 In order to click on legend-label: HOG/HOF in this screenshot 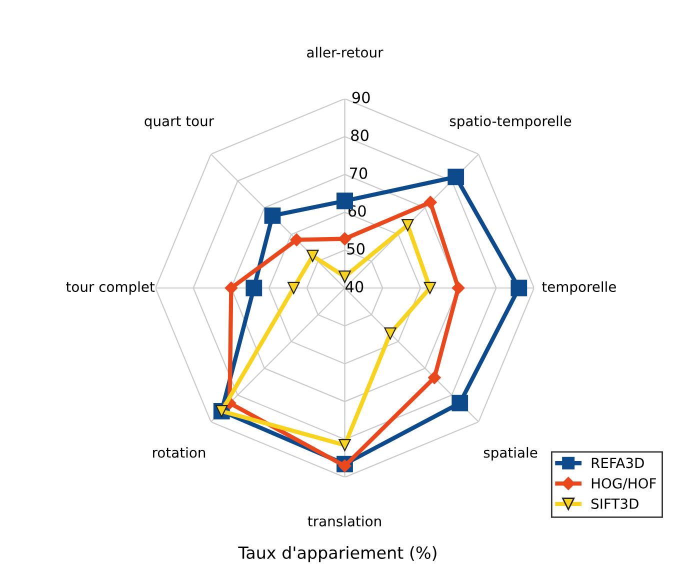, I will do `click(624, 484)`.